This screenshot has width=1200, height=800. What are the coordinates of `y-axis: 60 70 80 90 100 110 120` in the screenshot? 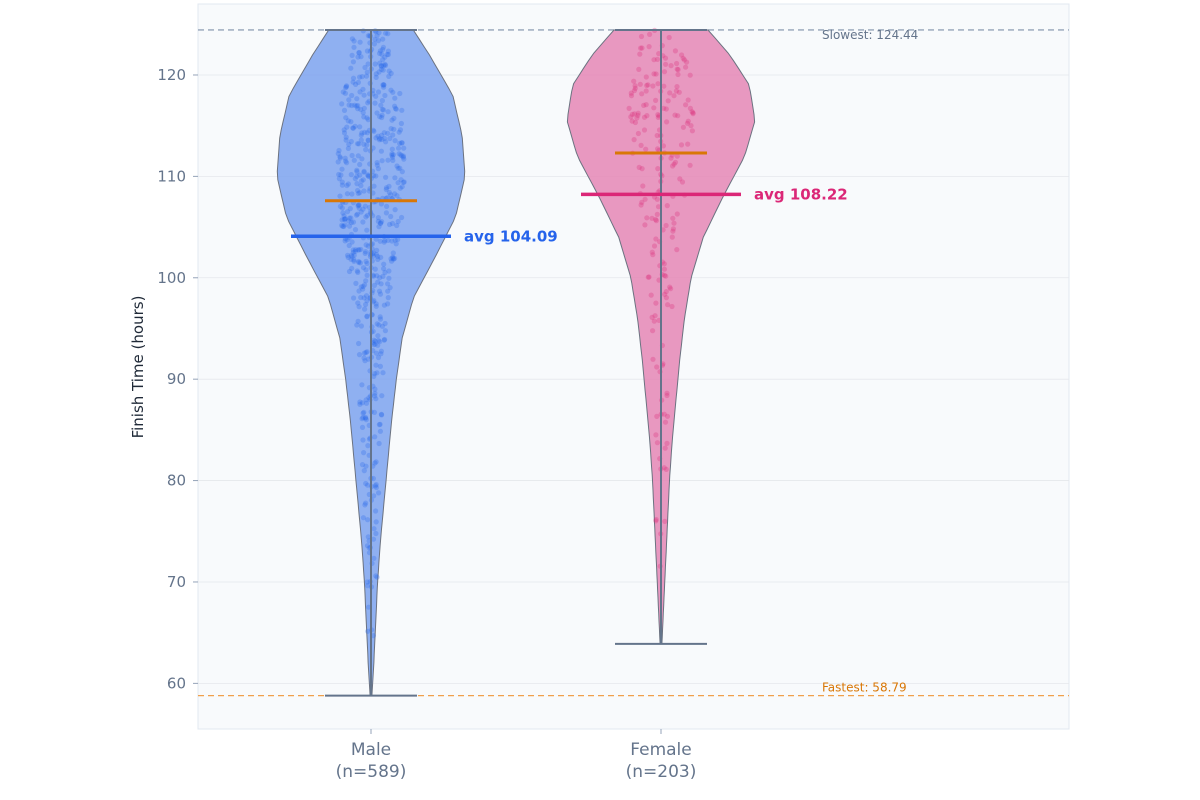 It's located at (177, 379).